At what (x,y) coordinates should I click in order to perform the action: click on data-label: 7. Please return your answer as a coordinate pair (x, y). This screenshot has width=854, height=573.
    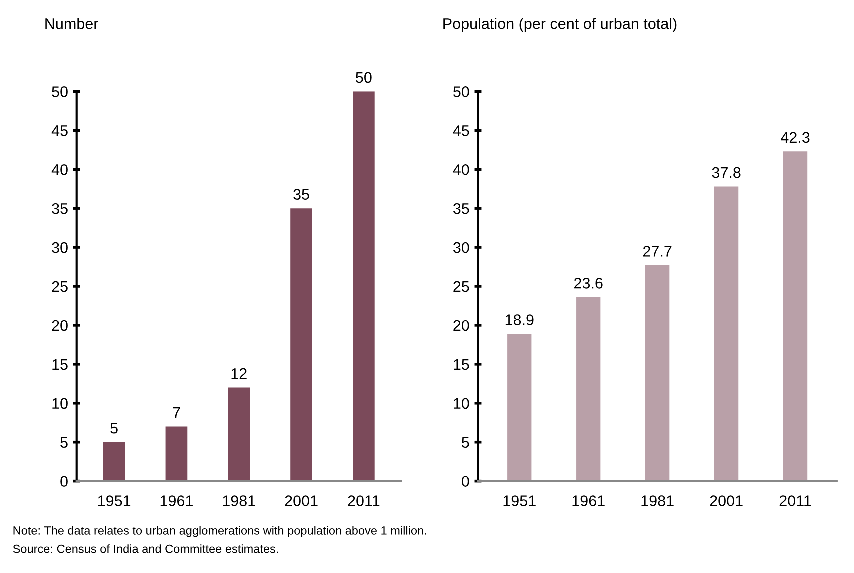
    Looking at the image, I should click on (176, 413).